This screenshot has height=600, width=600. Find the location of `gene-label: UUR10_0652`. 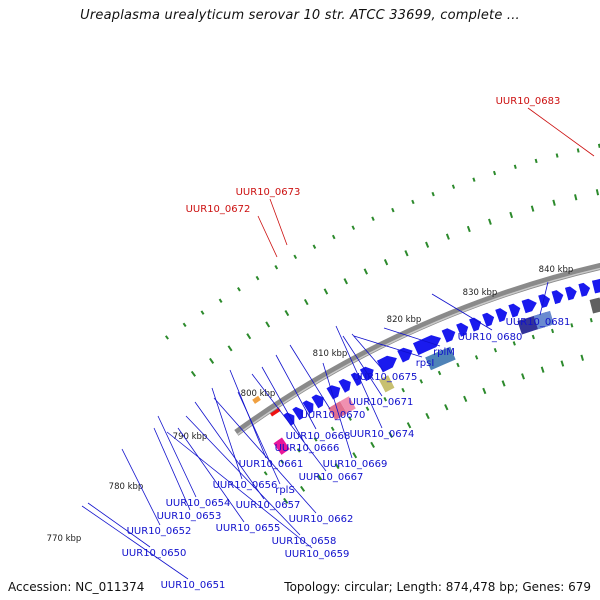

gene-label: UUR10_0652 is located at coordinates (159, 531).